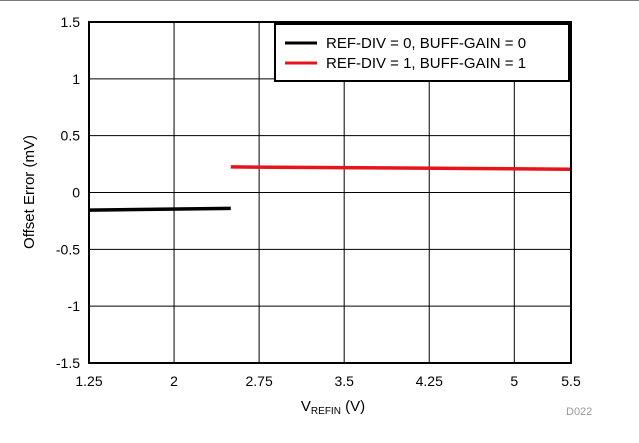 The width and height of the screenshot is (639, 443). What do you see at coordinates (68, 363) in the screenshot?
I see `y-tick-label: -1.5` at bounding box center [68, 363].